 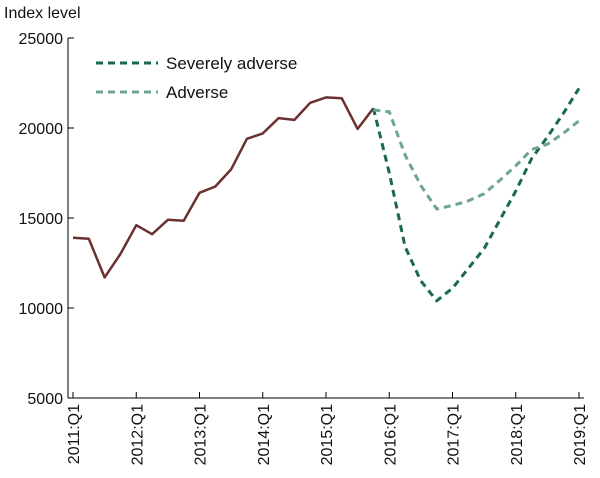 I want to click on legend-label-adverse: Adverse, so click(x=197, y=92).